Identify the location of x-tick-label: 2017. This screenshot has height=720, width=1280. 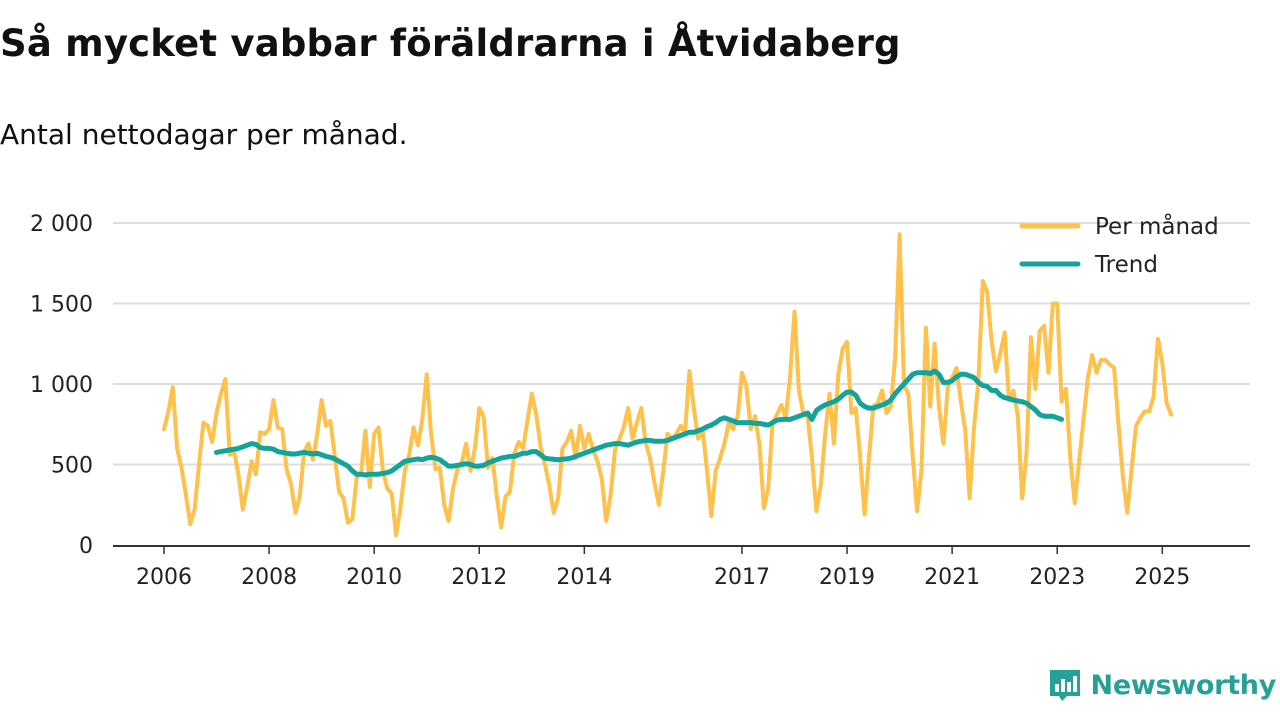
(742, 577).